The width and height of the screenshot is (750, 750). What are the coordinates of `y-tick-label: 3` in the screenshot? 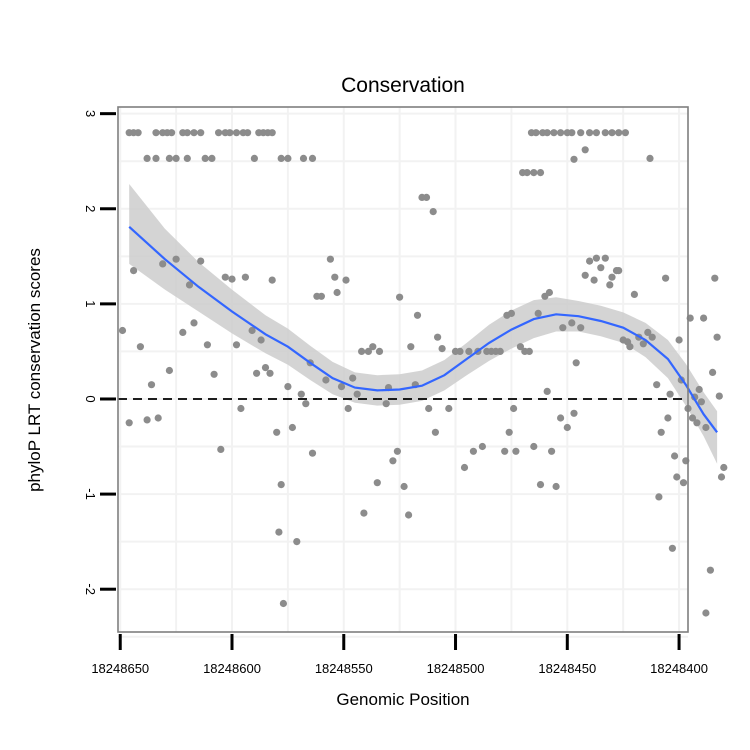 It's located at (90, 113).